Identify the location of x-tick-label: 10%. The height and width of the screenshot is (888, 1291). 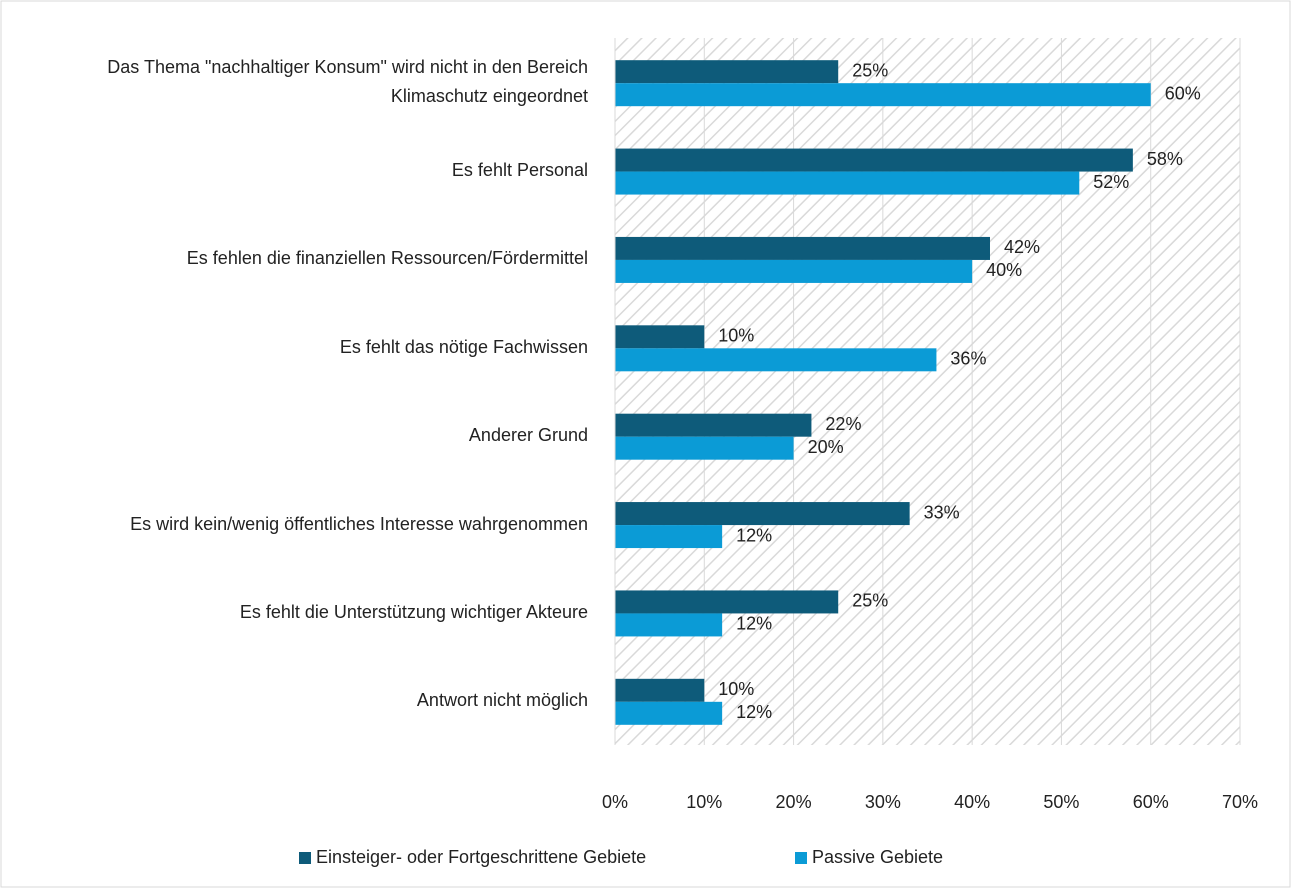
(704, 802).